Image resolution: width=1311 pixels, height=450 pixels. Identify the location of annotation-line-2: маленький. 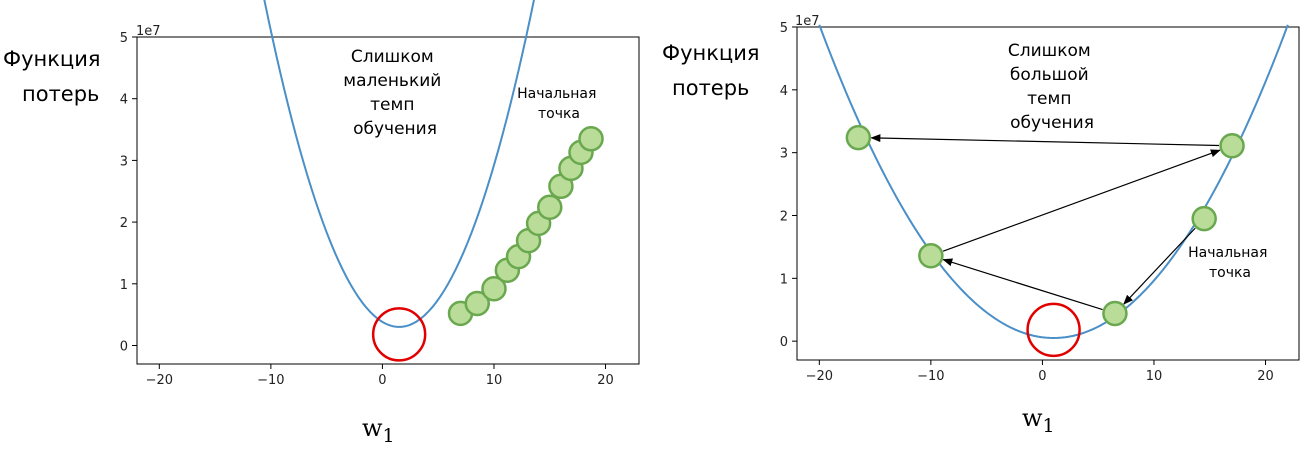
(392, 81).